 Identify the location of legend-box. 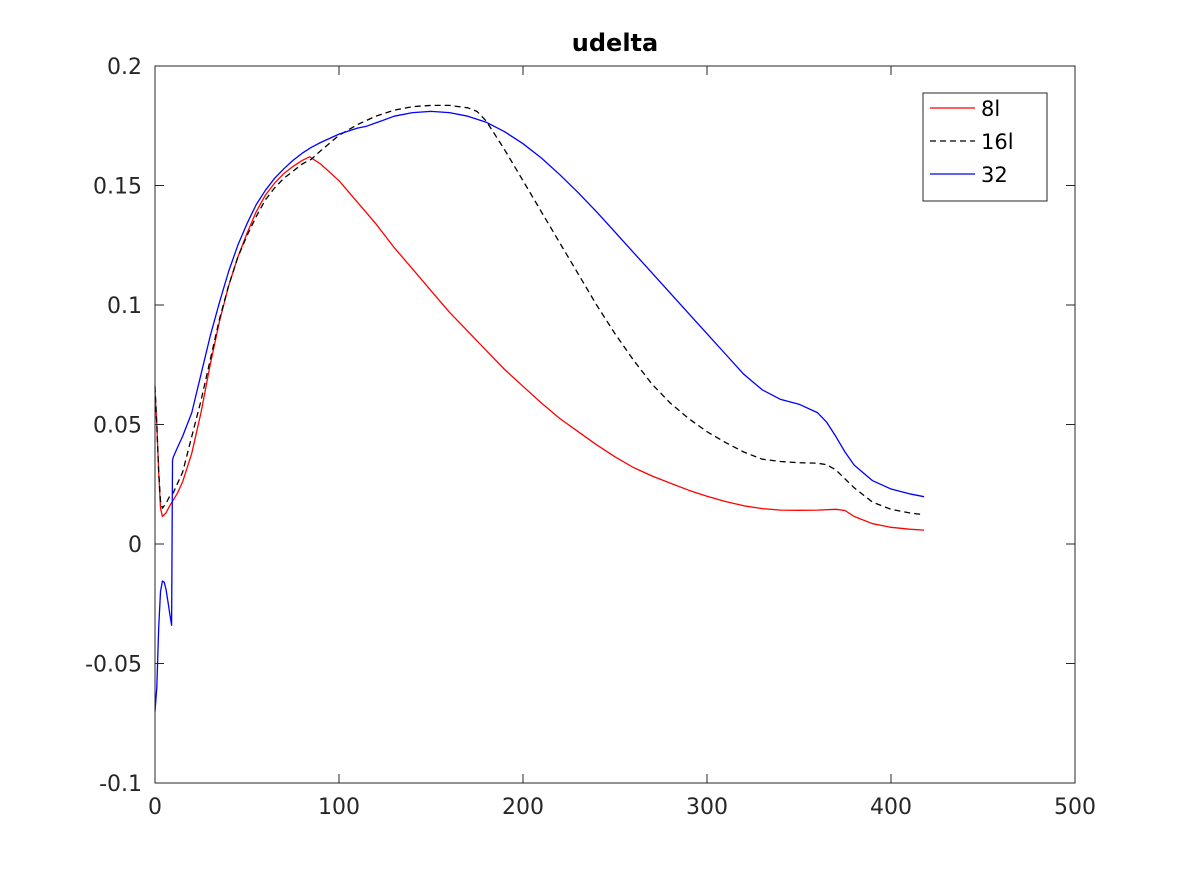
(985, 147).